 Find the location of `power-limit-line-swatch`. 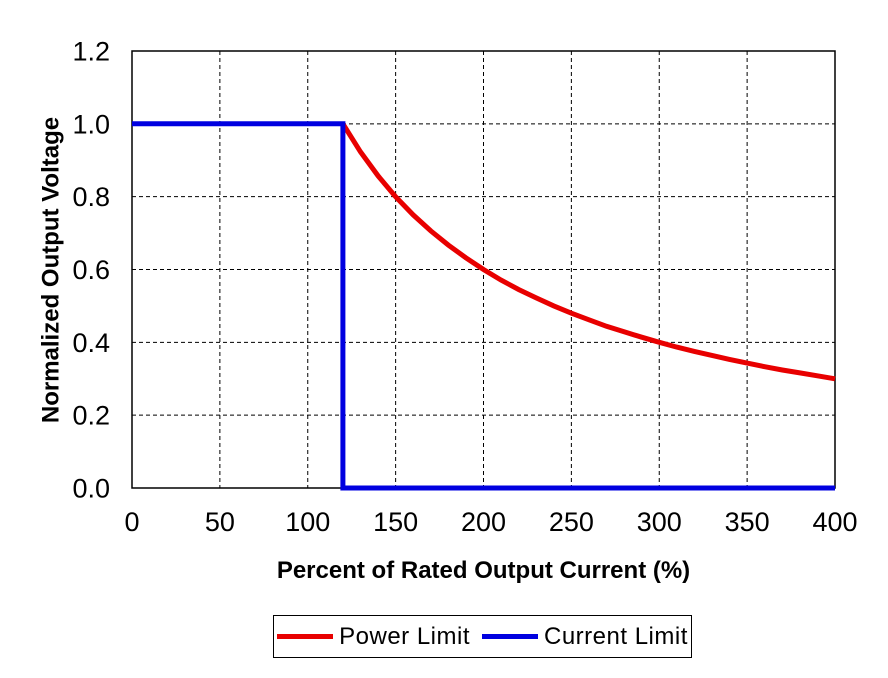

power-limit-line-swatch is located at coordinates (305, 636).